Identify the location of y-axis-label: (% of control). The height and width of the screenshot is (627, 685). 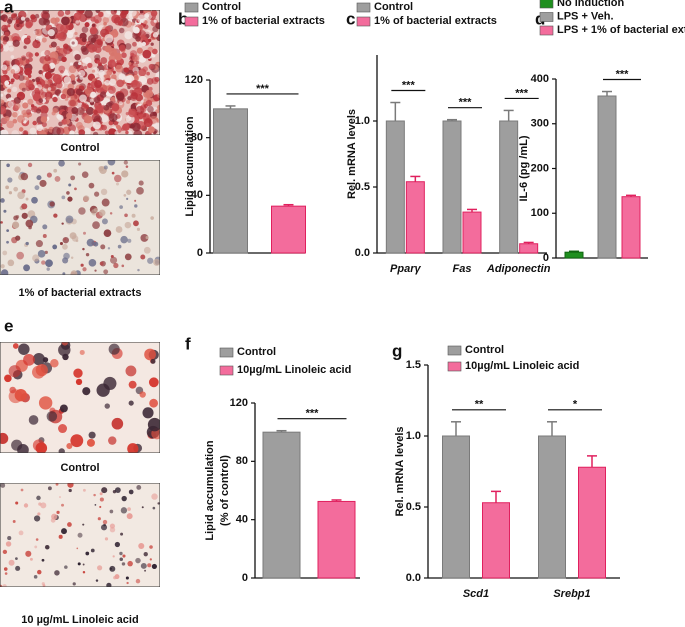
(225, 490).